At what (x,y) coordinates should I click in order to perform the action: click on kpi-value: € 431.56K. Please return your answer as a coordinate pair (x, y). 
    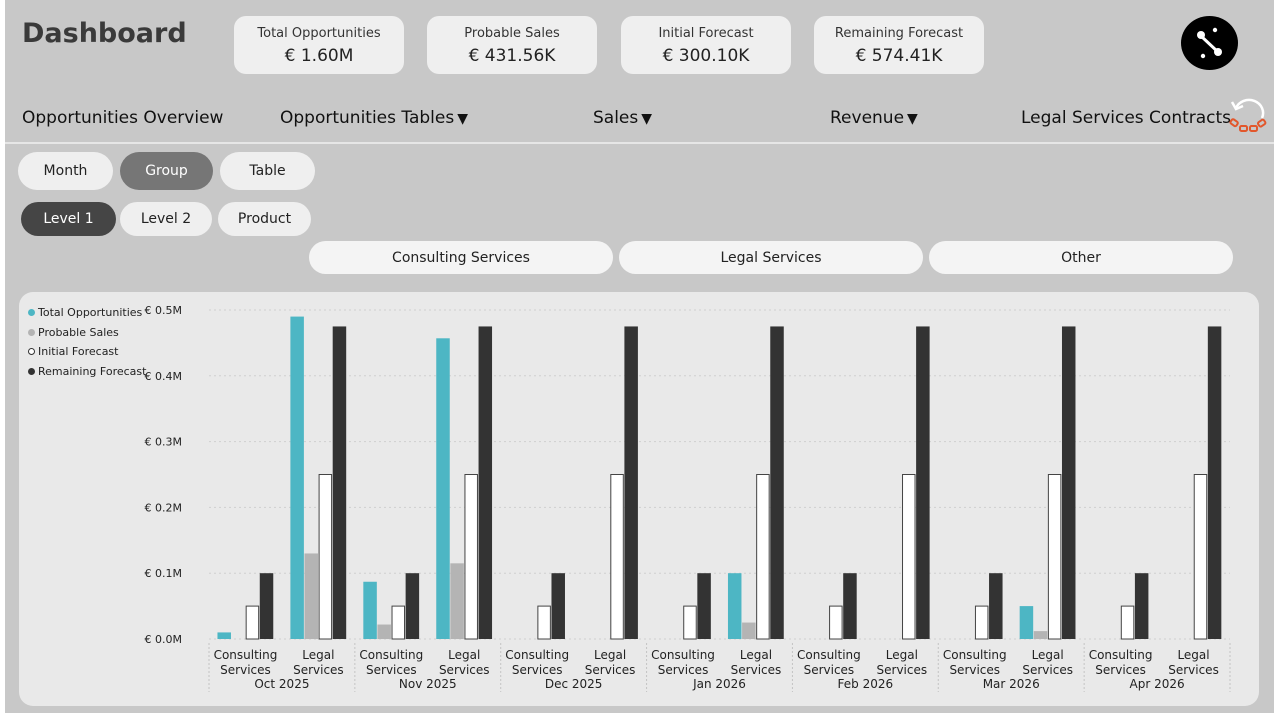
    Looking at the image, I should click on (512, 56).